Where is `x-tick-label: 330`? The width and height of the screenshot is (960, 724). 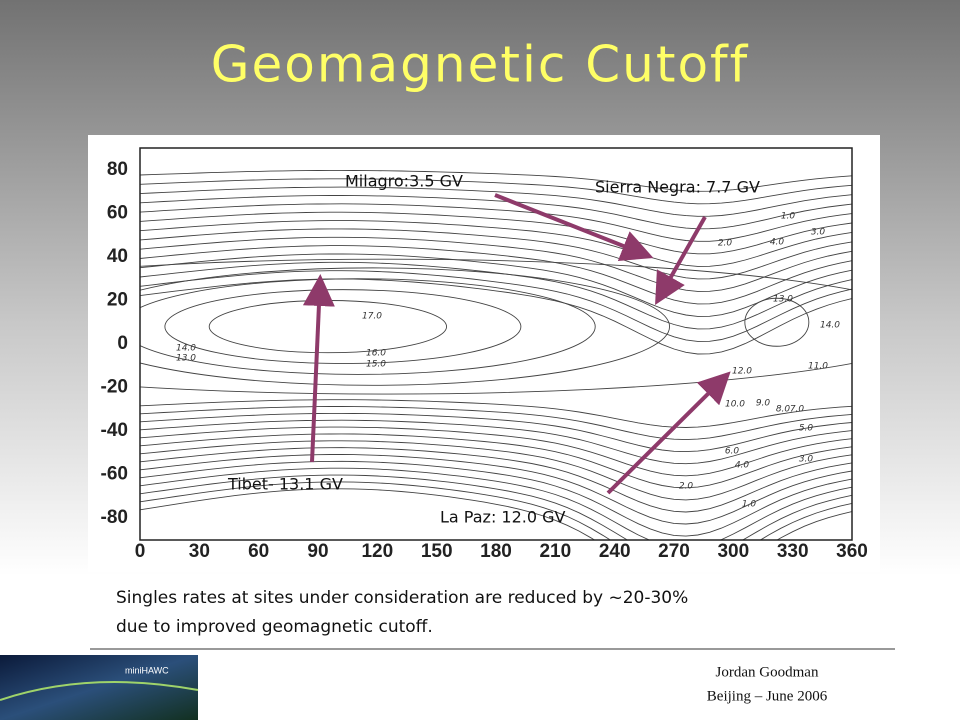
x-tick-label: 330 is located at coordinates (793, 551).